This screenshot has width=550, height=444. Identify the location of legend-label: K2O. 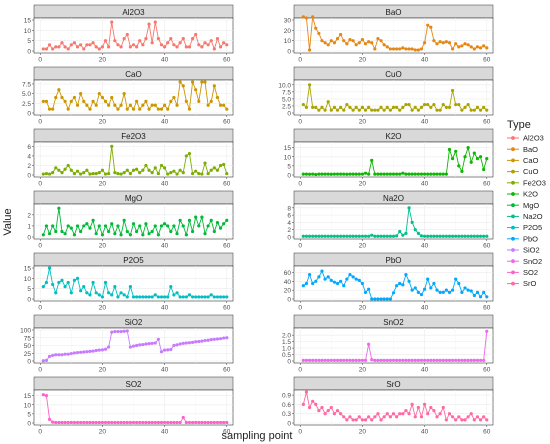
(530, 194).